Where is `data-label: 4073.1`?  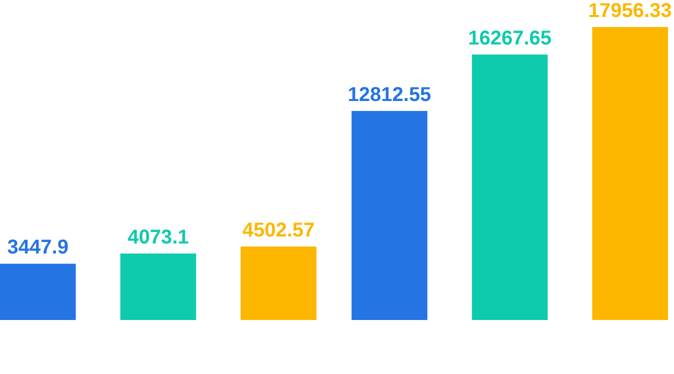
data-label: 4073.1 is located at coordinates (158, 237).